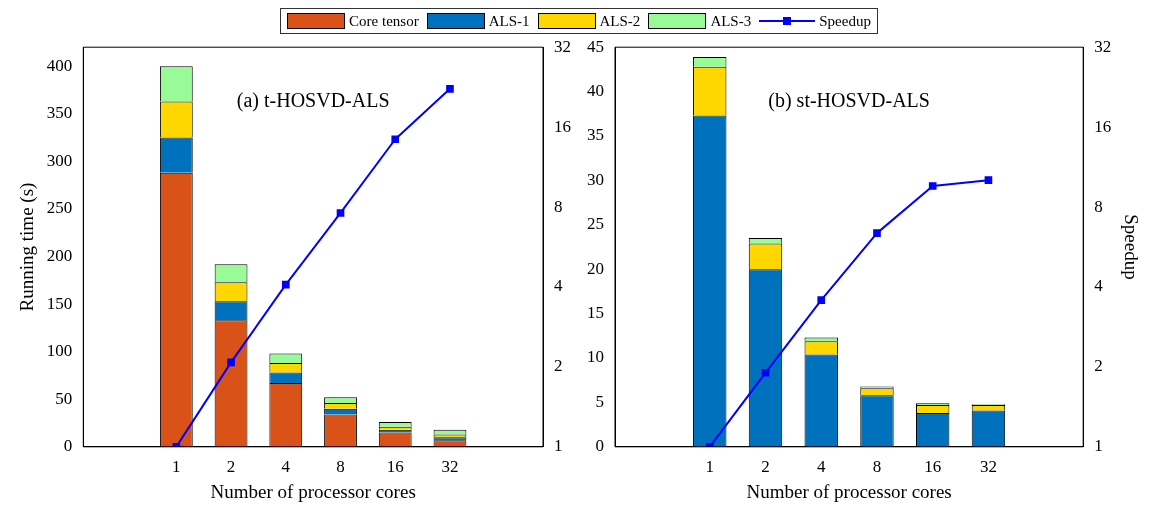 The height and width of the screenshot is (508, 1158). I want to click on y-tick-label: 30, so click(595, 179).